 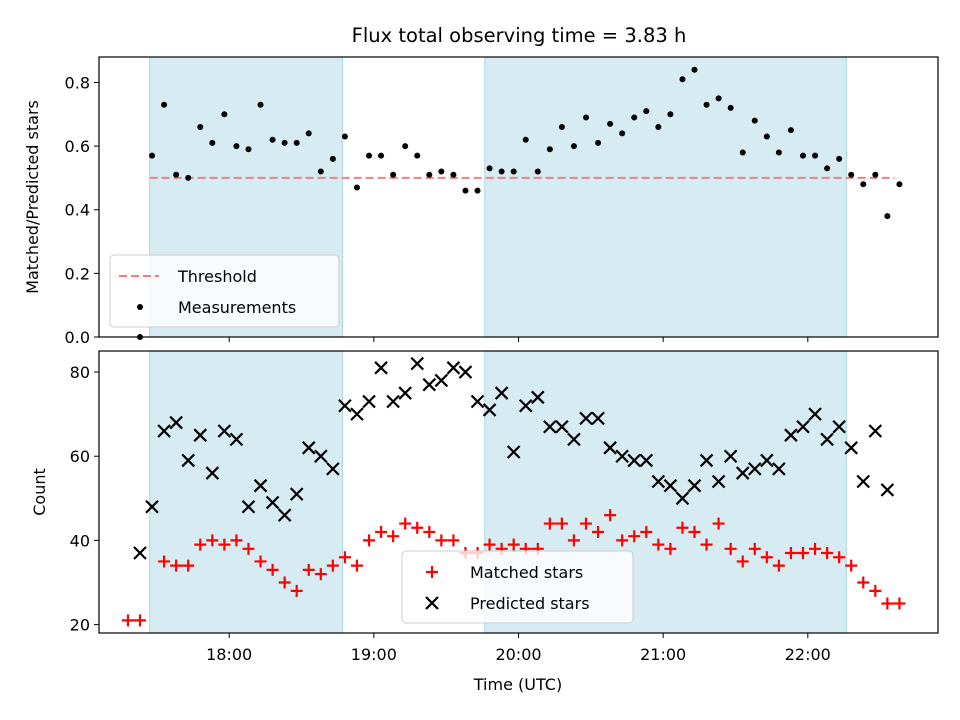 What do you see at coordinates (77, 82) in the screenshot?
I see `y-tick-label: 0.8` at bounding box center [77, 82].